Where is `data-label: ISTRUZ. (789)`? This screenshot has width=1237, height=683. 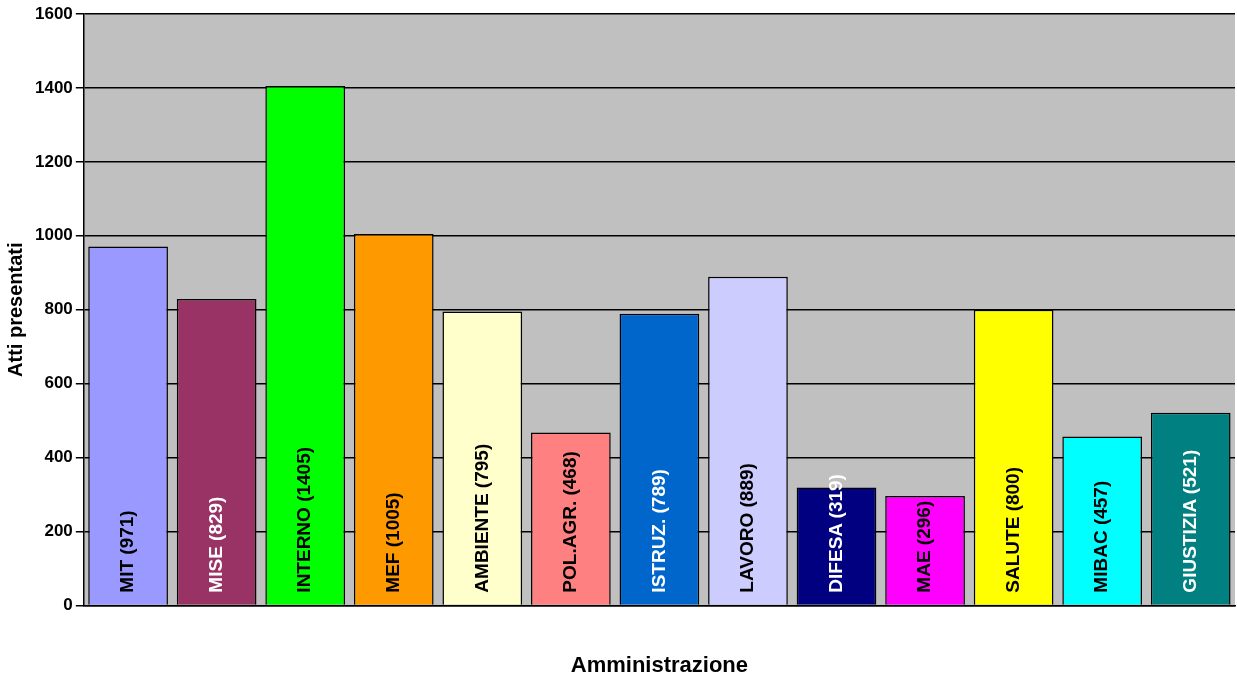
data-label: ISTRUZ. (789) is located at coordinates (658, 531).